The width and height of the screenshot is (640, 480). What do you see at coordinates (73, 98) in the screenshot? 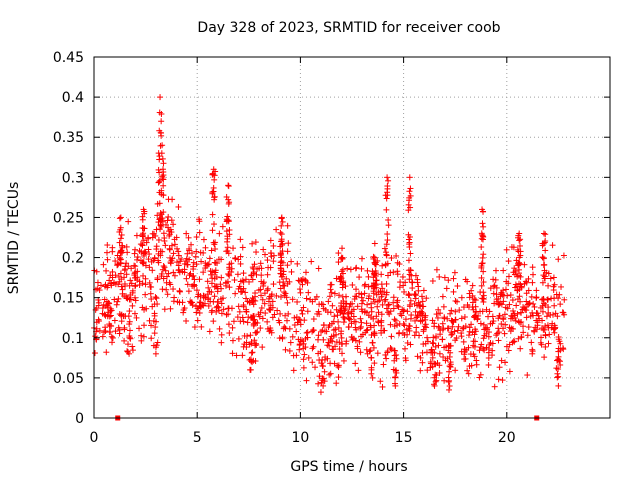
I see `y-tick-label: 0.4` at bounding box center [73, 98].